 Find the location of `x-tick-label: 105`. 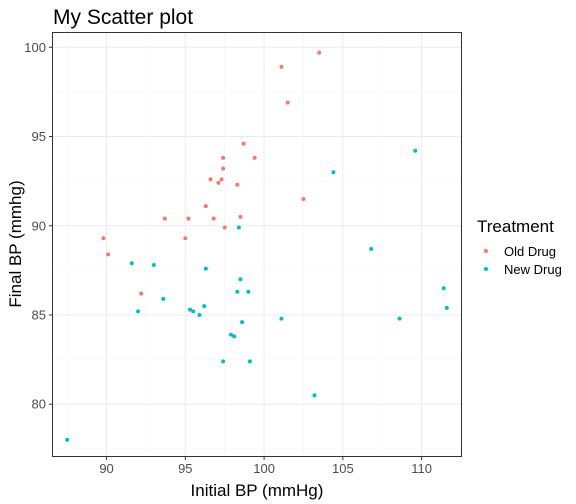

x-tick-label: 105 is located at coordinates (343, 468).